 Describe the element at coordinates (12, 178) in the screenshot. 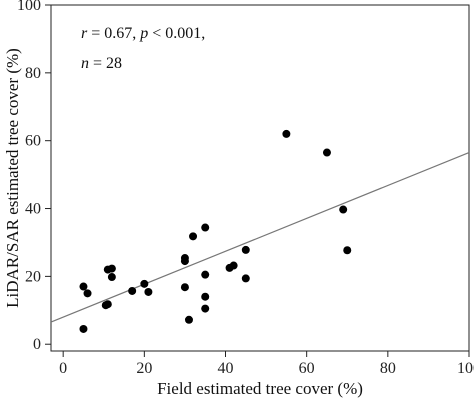

I see `y-axis-label: LiDAR/SAR estimated tree cover (%)` at that location.